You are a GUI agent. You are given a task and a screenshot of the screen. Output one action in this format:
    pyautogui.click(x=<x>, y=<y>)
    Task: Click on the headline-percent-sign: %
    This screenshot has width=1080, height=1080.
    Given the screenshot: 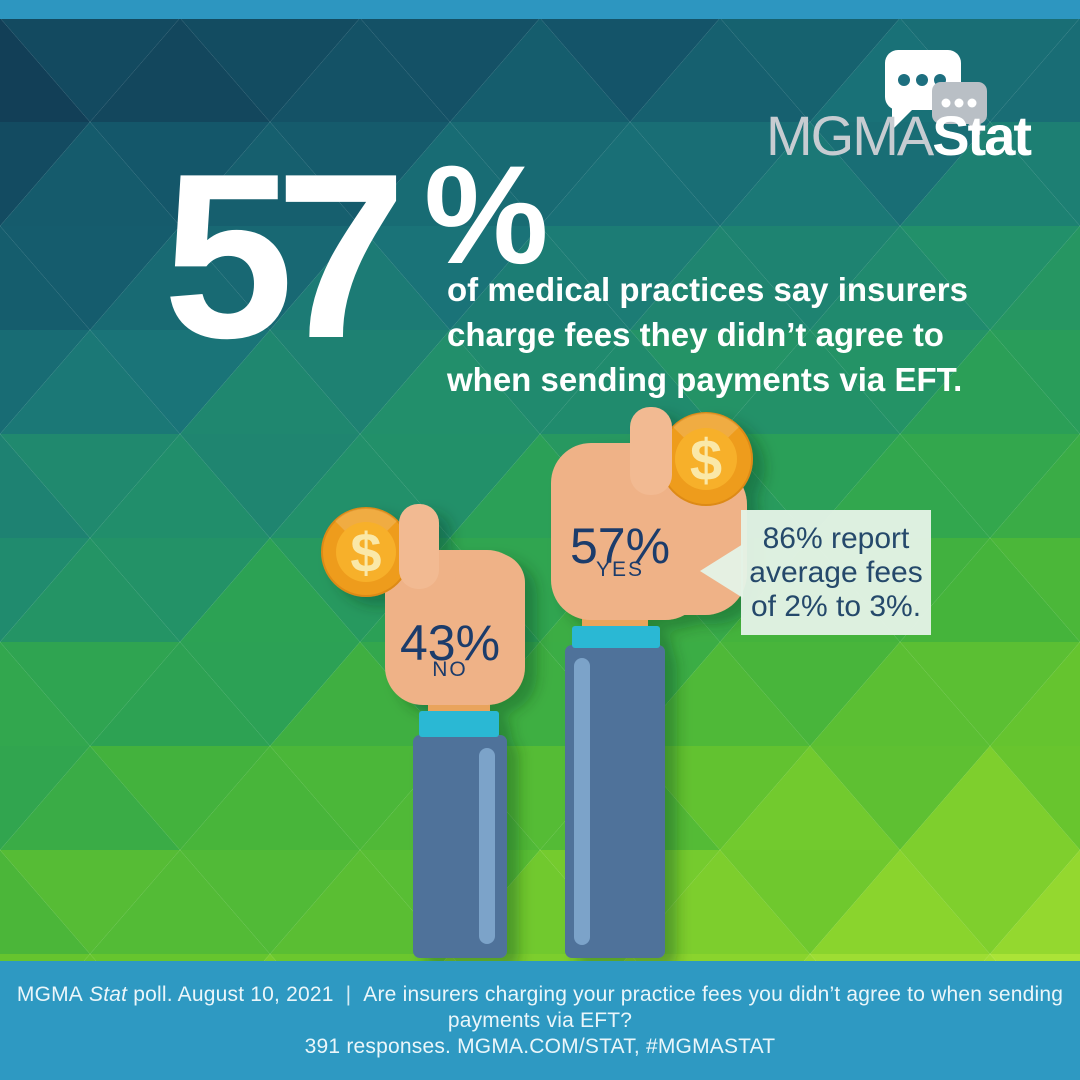 What is the action you would take?
    pyautogui.click(x=486, y=214)
    